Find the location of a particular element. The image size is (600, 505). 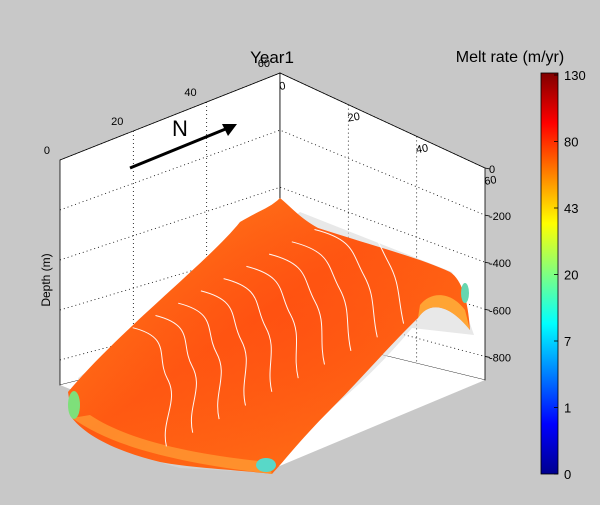

colorbar-ticks: 130 80 43 20 7 1 0 is located at coordinates (570, 275).